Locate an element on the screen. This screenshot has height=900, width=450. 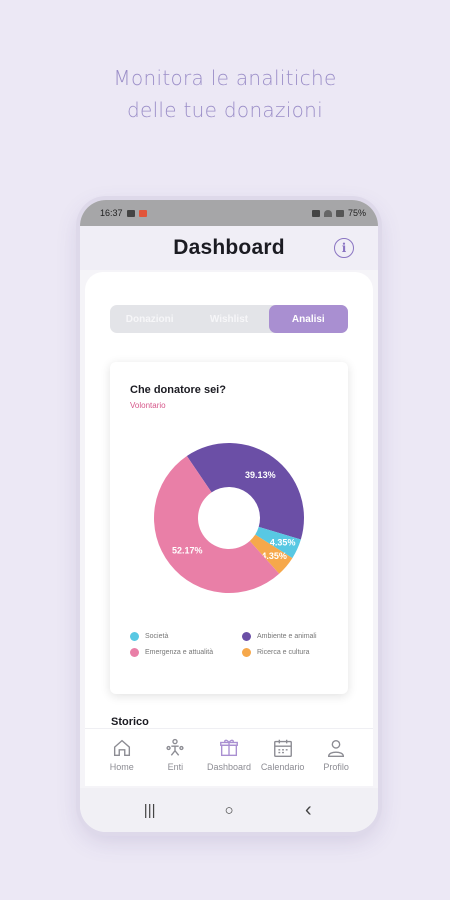
alarm-icon is located at coordinates (315, 213).